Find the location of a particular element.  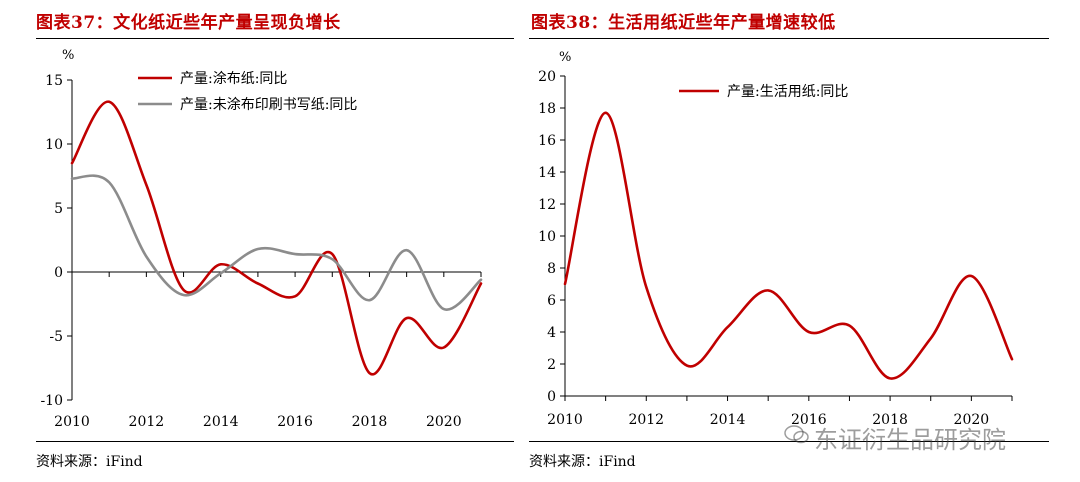

legend-label: 产量:生活用纸:同比 is located at coordinates (787, 92).